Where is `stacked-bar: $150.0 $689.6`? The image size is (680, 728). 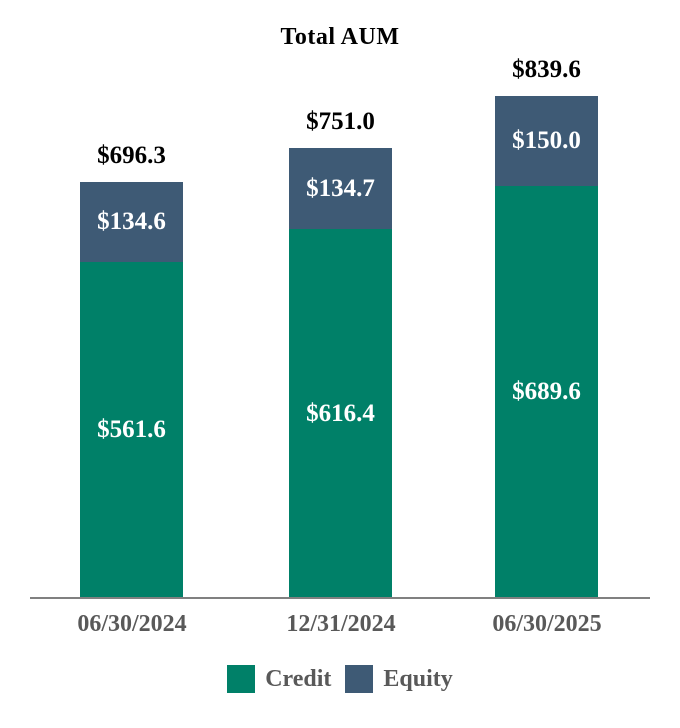 stacked-bar: $150.0 $689.6 is located at coordinates (546, 347).